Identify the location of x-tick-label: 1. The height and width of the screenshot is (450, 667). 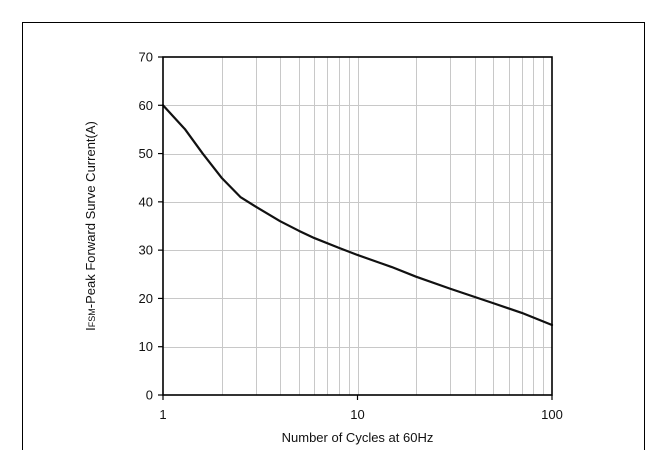
(162, 414).